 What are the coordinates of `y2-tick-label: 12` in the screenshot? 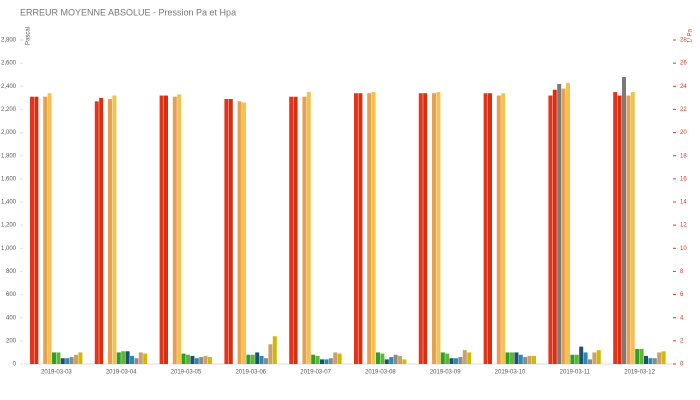 It's located at (683, 226).